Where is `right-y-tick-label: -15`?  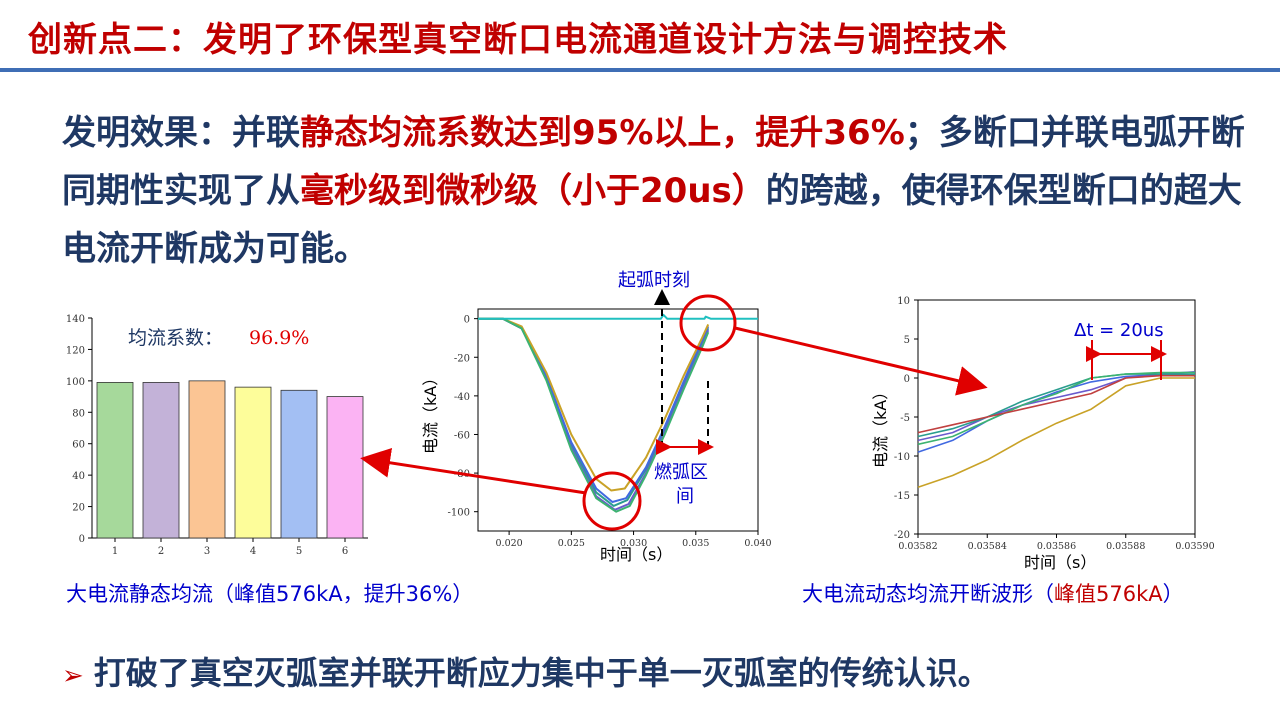 right-y-tick-label: -15 is located at coordinates (902, 496).